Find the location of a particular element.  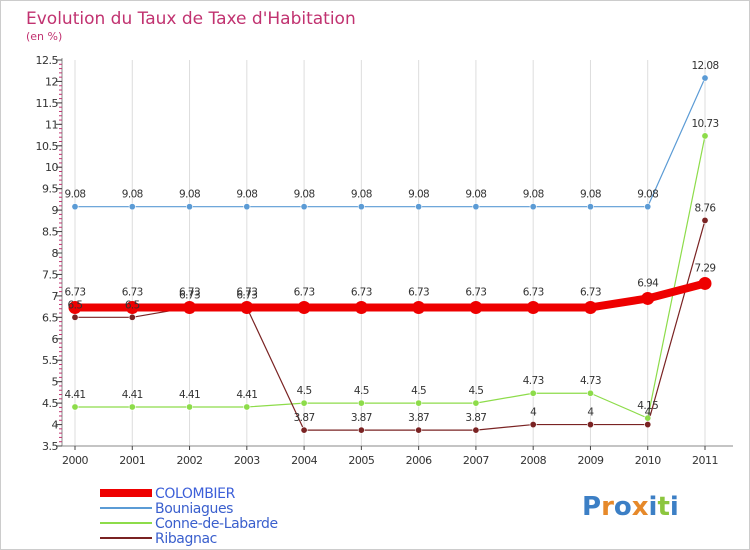

proxiti-letter: i is located at coordinates (653, 507).